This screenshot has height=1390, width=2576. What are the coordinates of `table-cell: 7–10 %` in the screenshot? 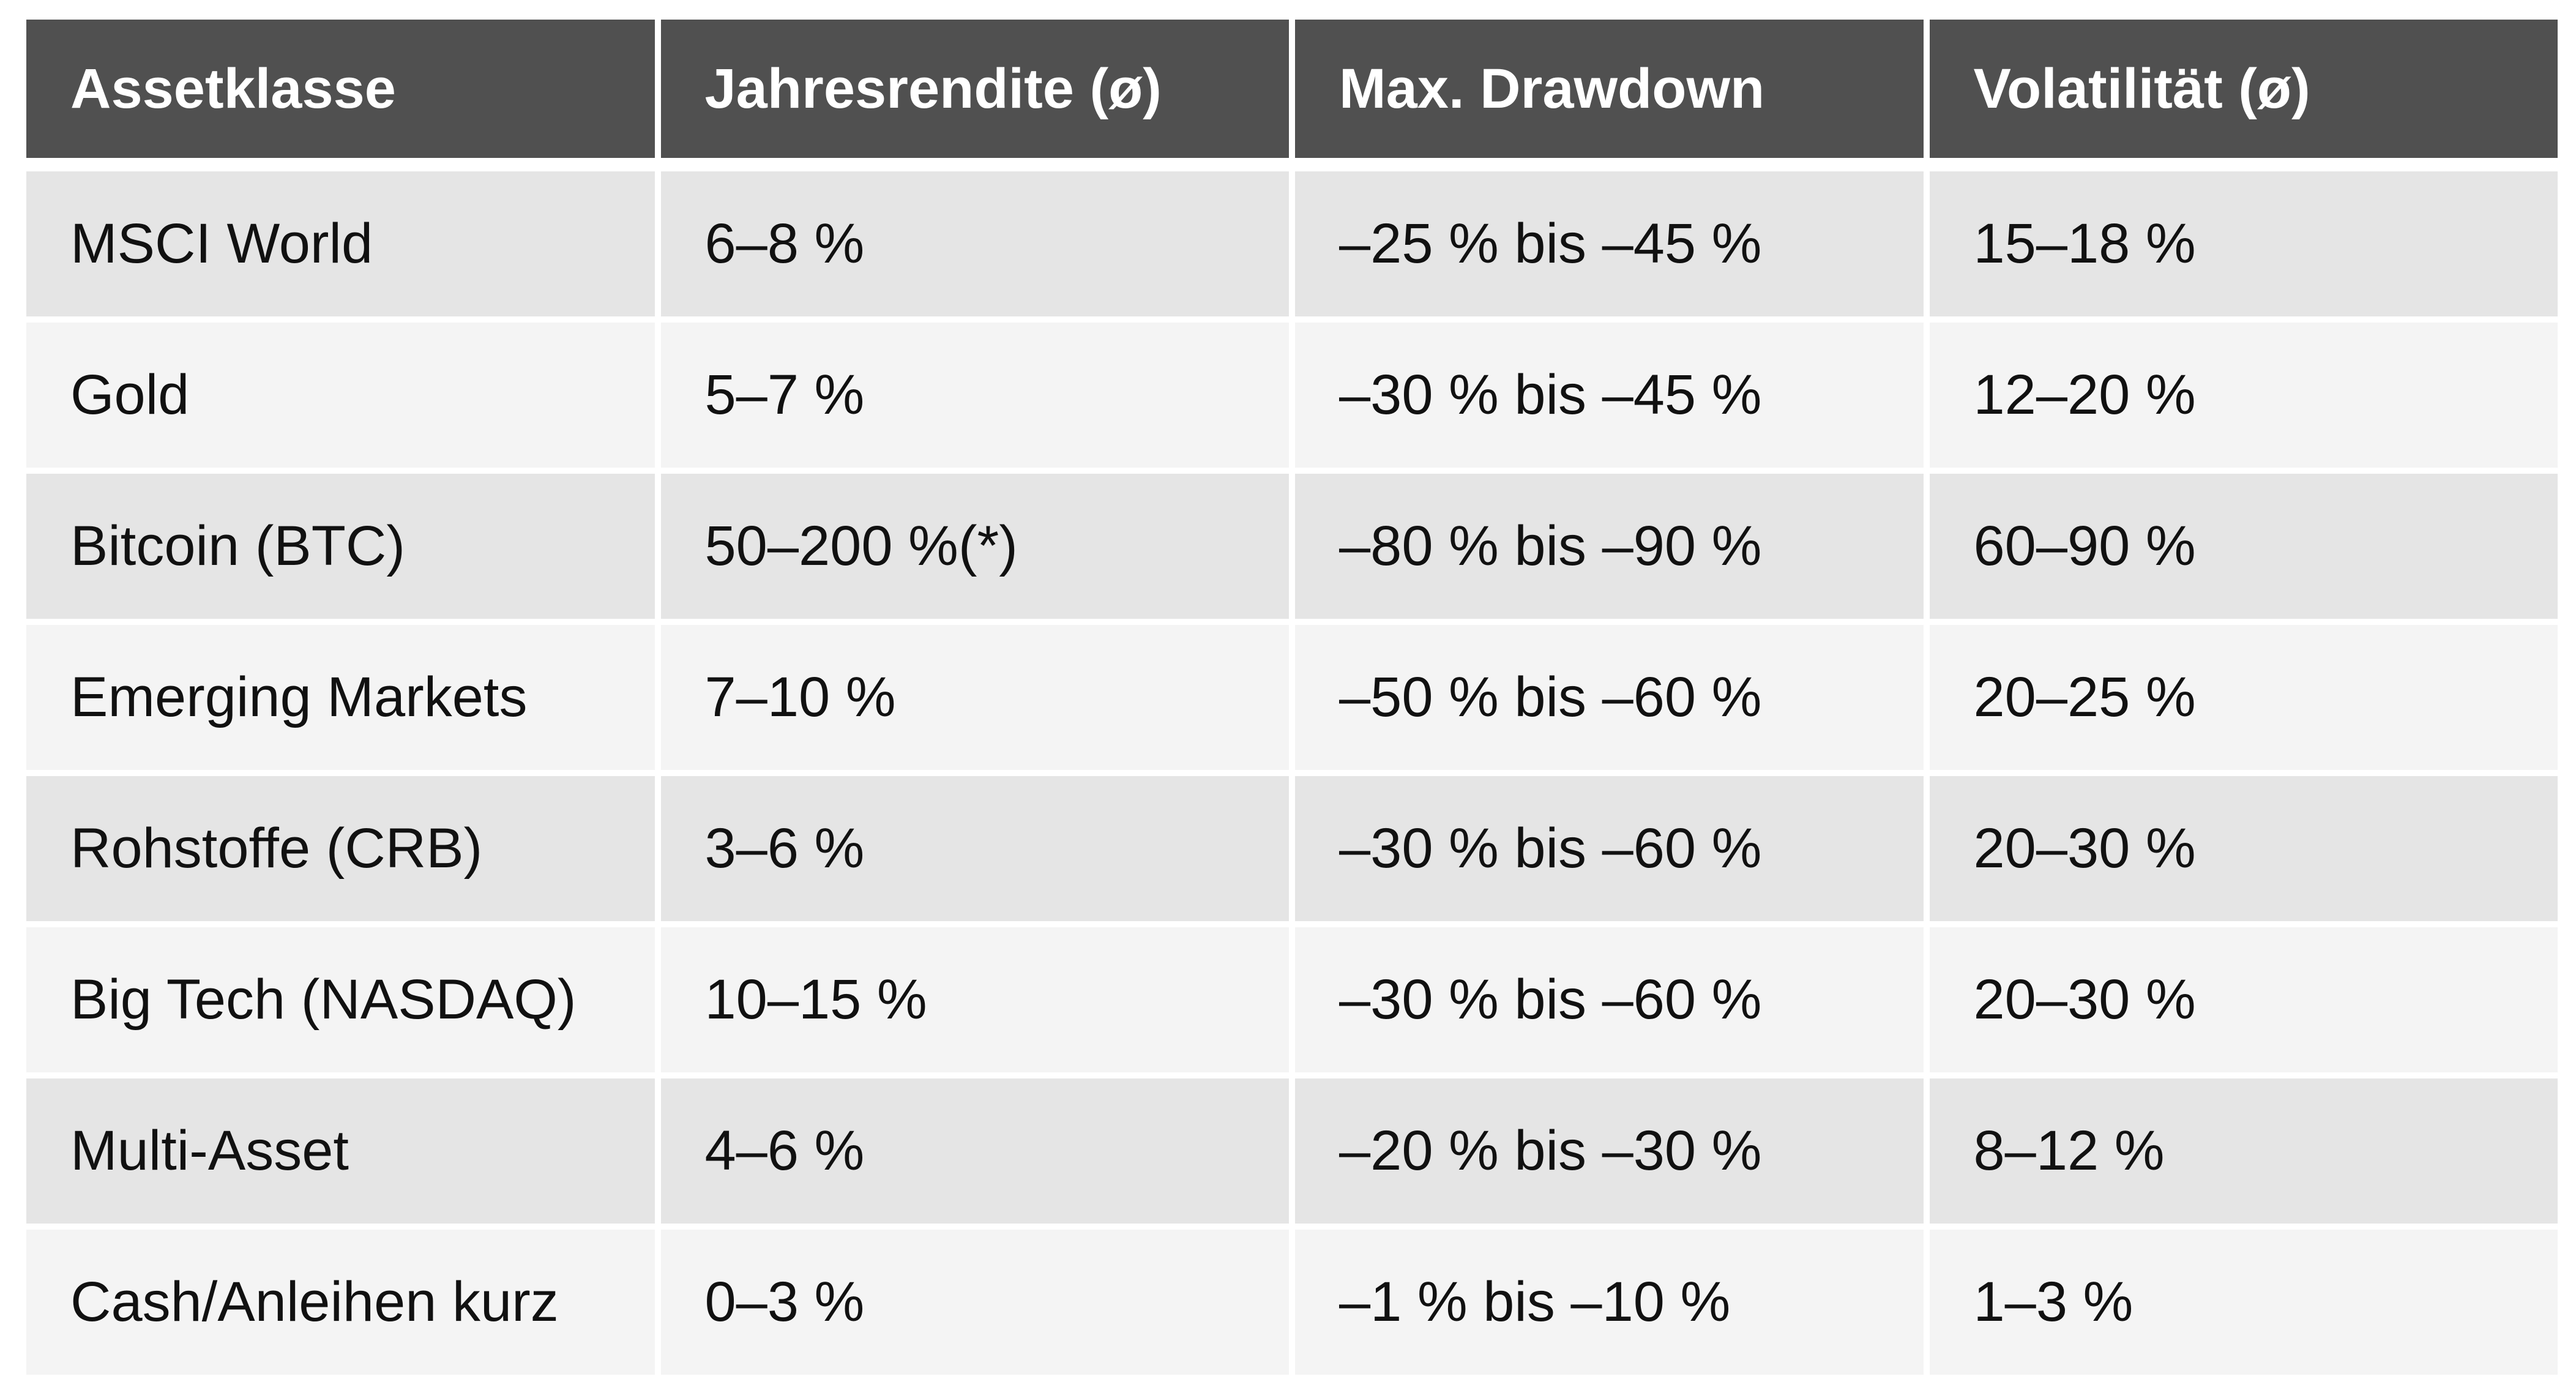 It's located at (974, 697).